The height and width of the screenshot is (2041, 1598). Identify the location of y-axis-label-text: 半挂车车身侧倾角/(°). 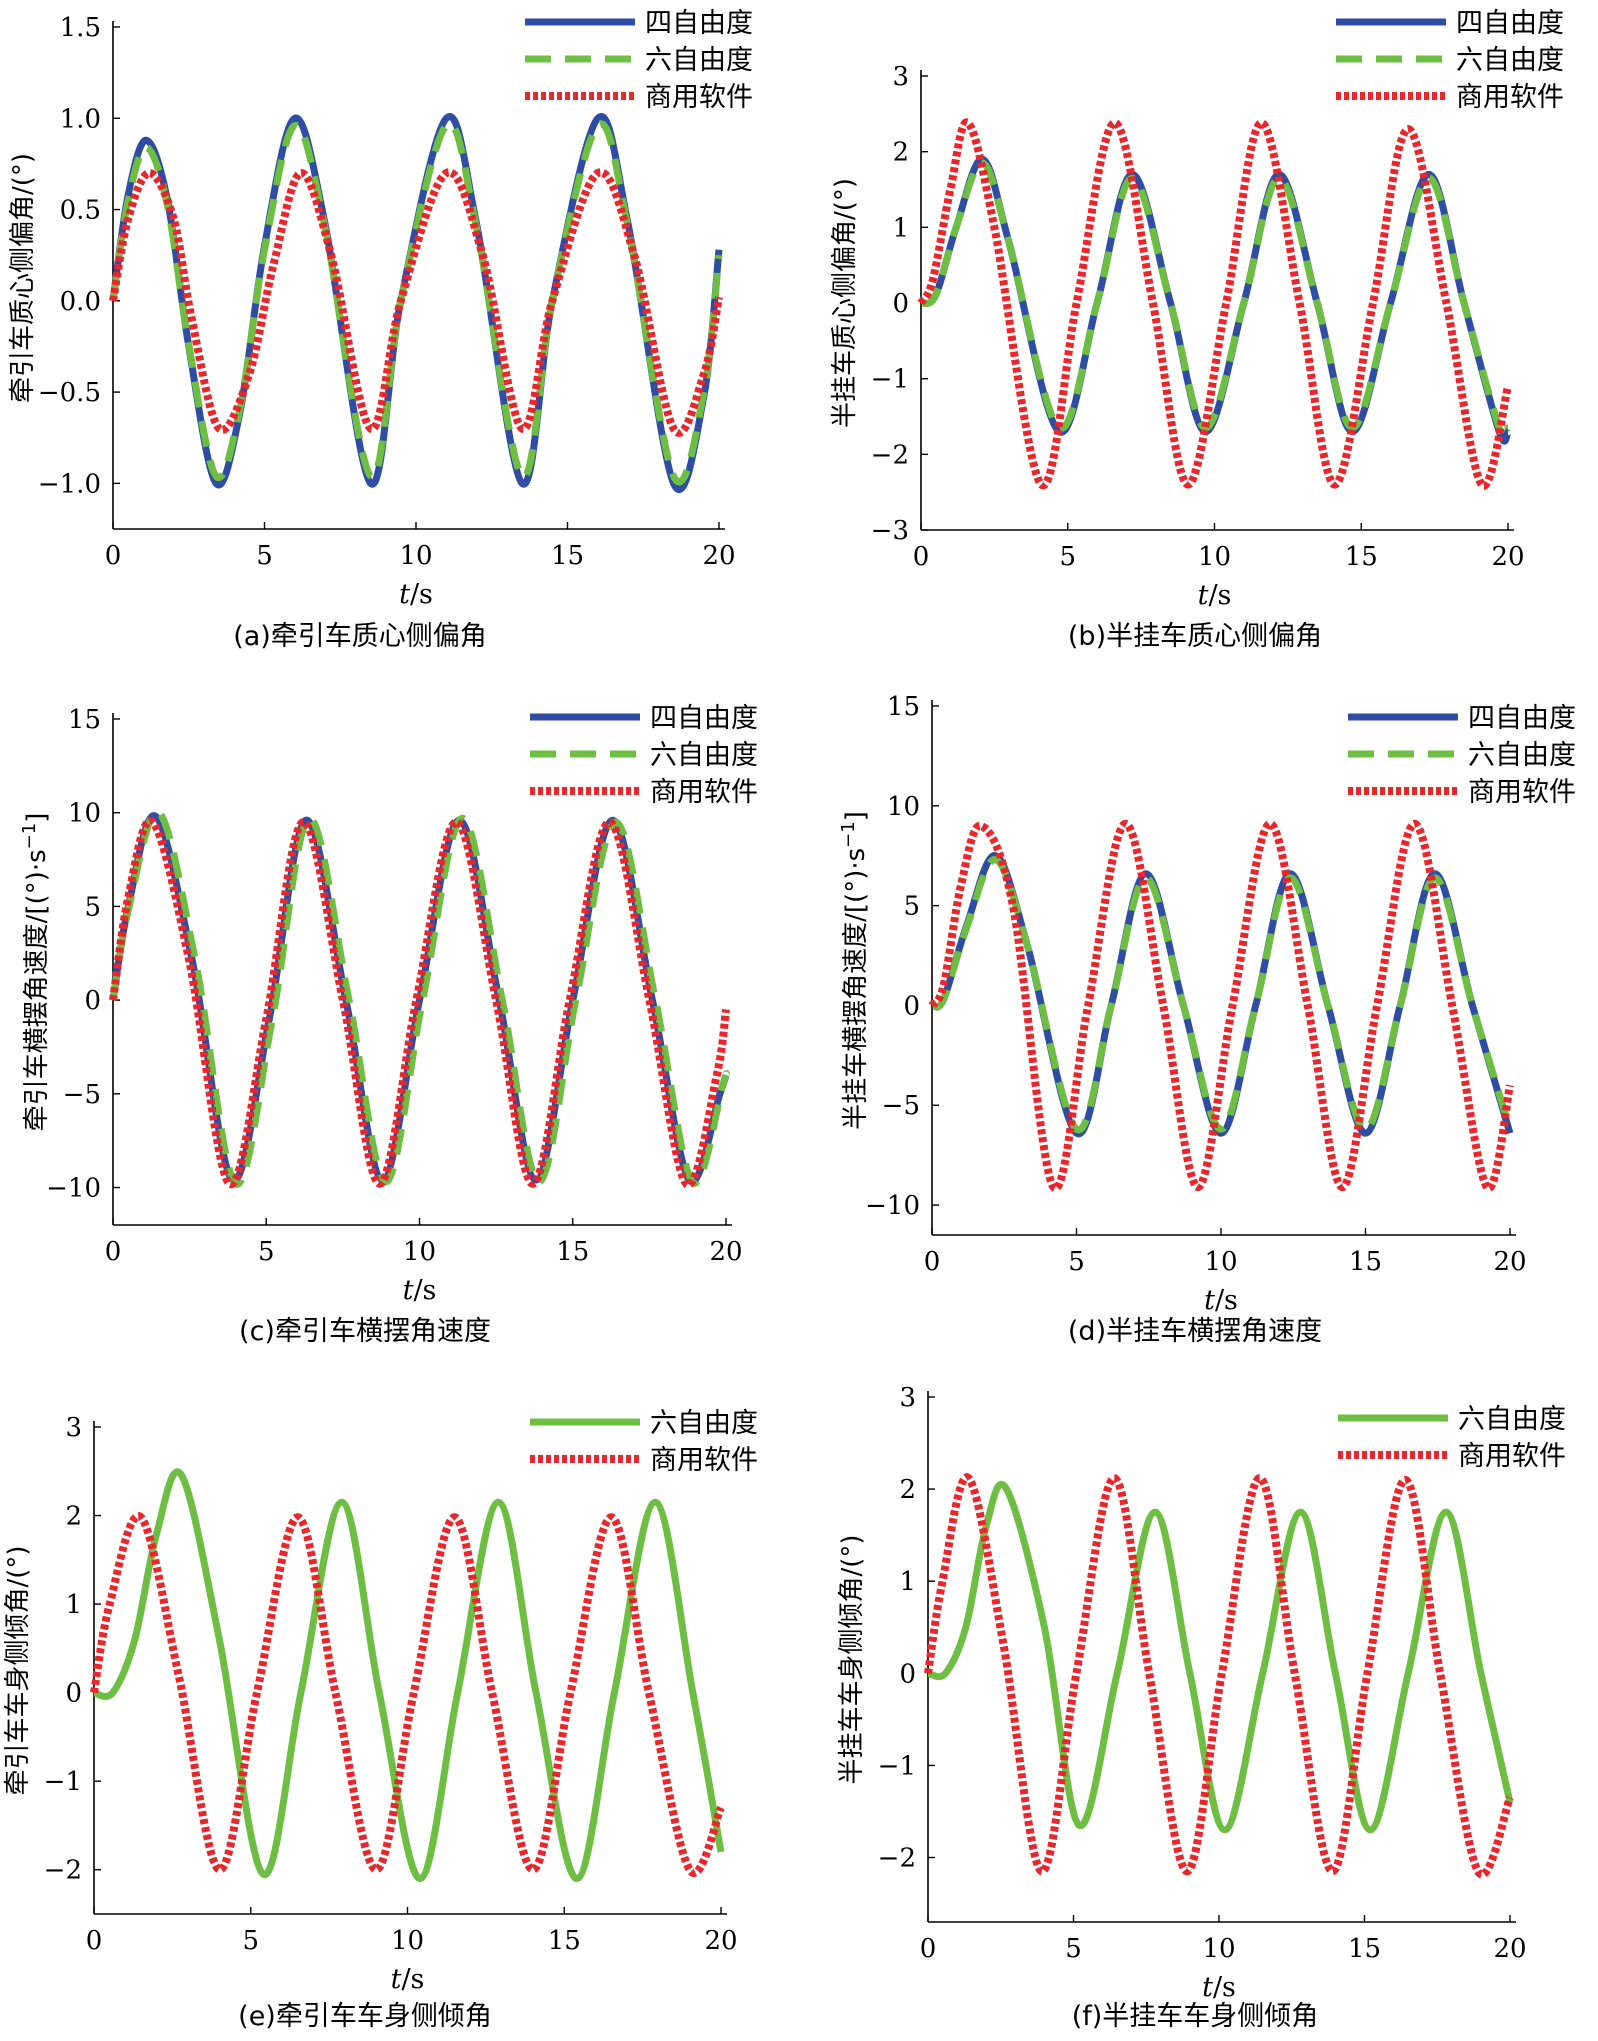
(852, 1659).